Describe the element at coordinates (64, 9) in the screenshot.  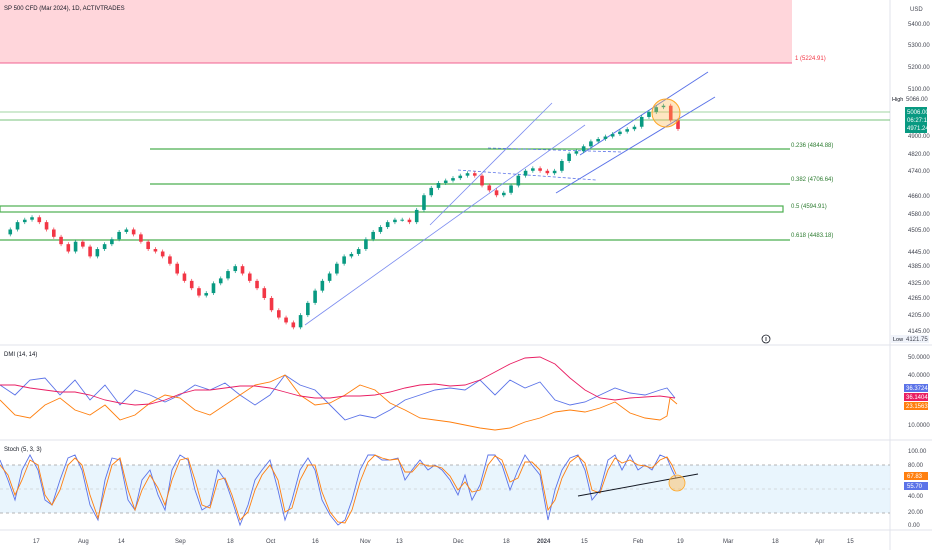
I see `symbol-title: SP 500 CFD (Mar 2024), 1D, ACTIVTRADES` at that location.